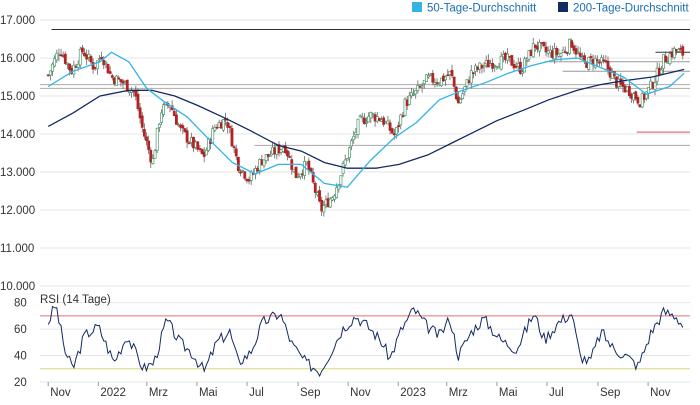 Image resolution: width=700 pixels, height=405 pixels. I want to click on price-y-tick-label: 17.000, so click(17, 21).